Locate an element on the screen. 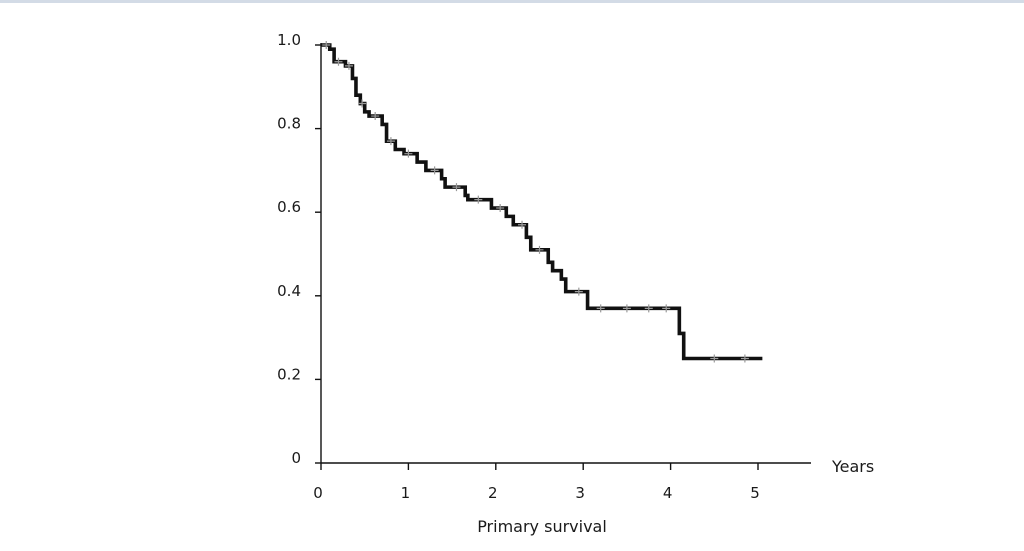  x-tick-label-1: 1 is located at coordinates (406, 493).